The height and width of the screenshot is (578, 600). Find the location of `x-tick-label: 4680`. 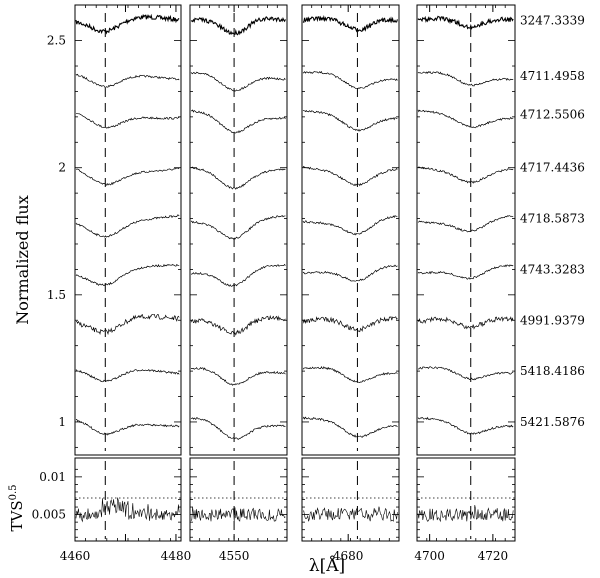

x-tick-label: 4680 is located at coordinates (348, 556).